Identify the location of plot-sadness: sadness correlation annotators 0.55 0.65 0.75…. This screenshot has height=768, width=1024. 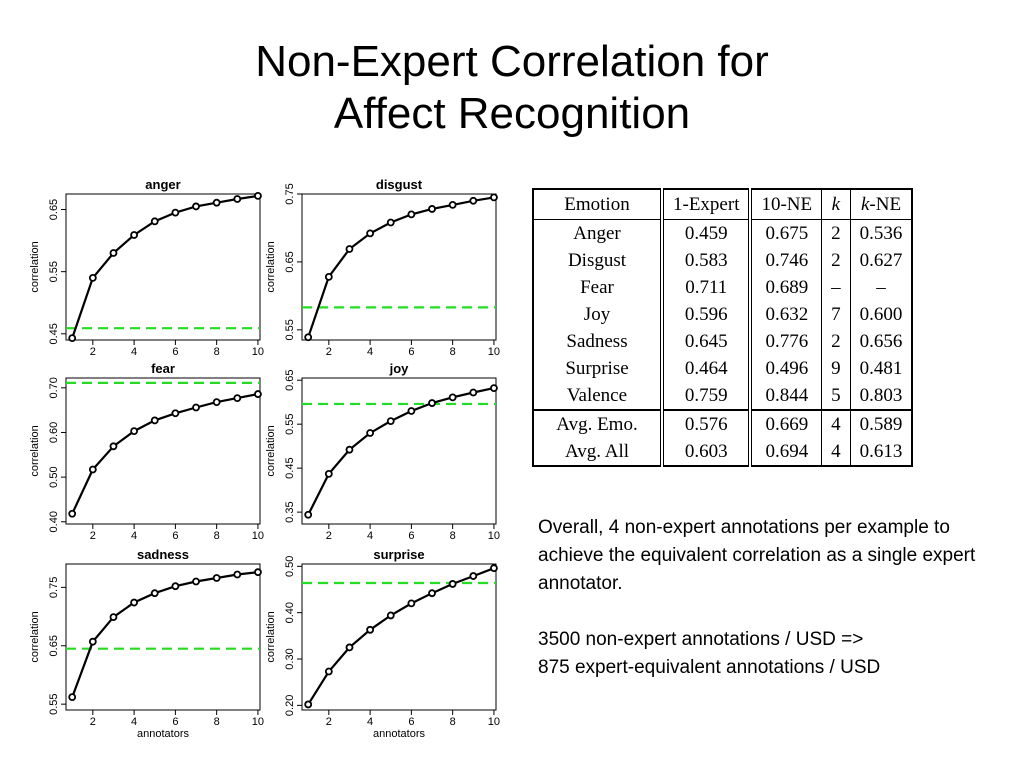
(146, 643).